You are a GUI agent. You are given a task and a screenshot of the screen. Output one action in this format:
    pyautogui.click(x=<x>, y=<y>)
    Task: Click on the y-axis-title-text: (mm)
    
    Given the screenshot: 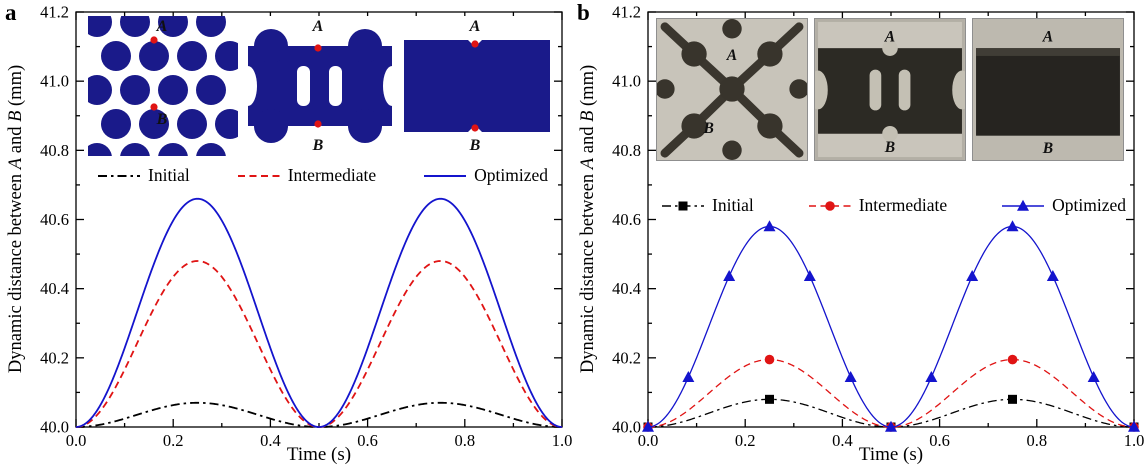 What is the action you would take?
    pyautogui.click(x=588, y=87)
    